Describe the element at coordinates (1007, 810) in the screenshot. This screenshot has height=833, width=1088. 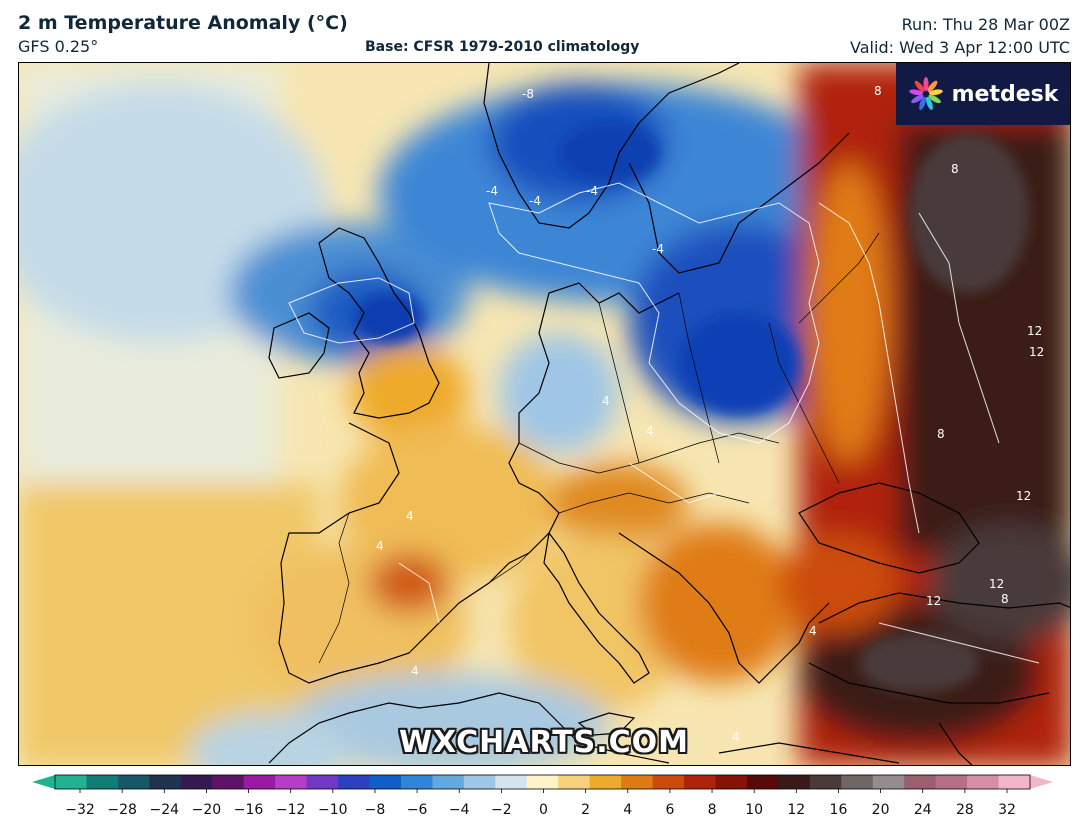
I see `colorbar-tick-label: 32` at that location.